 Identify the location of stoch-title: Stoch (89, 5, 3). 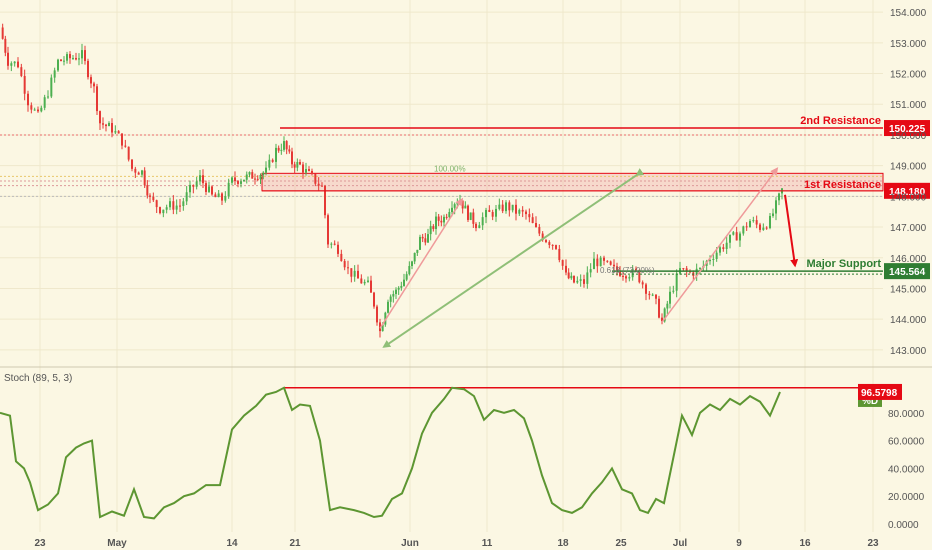
(38, 378).